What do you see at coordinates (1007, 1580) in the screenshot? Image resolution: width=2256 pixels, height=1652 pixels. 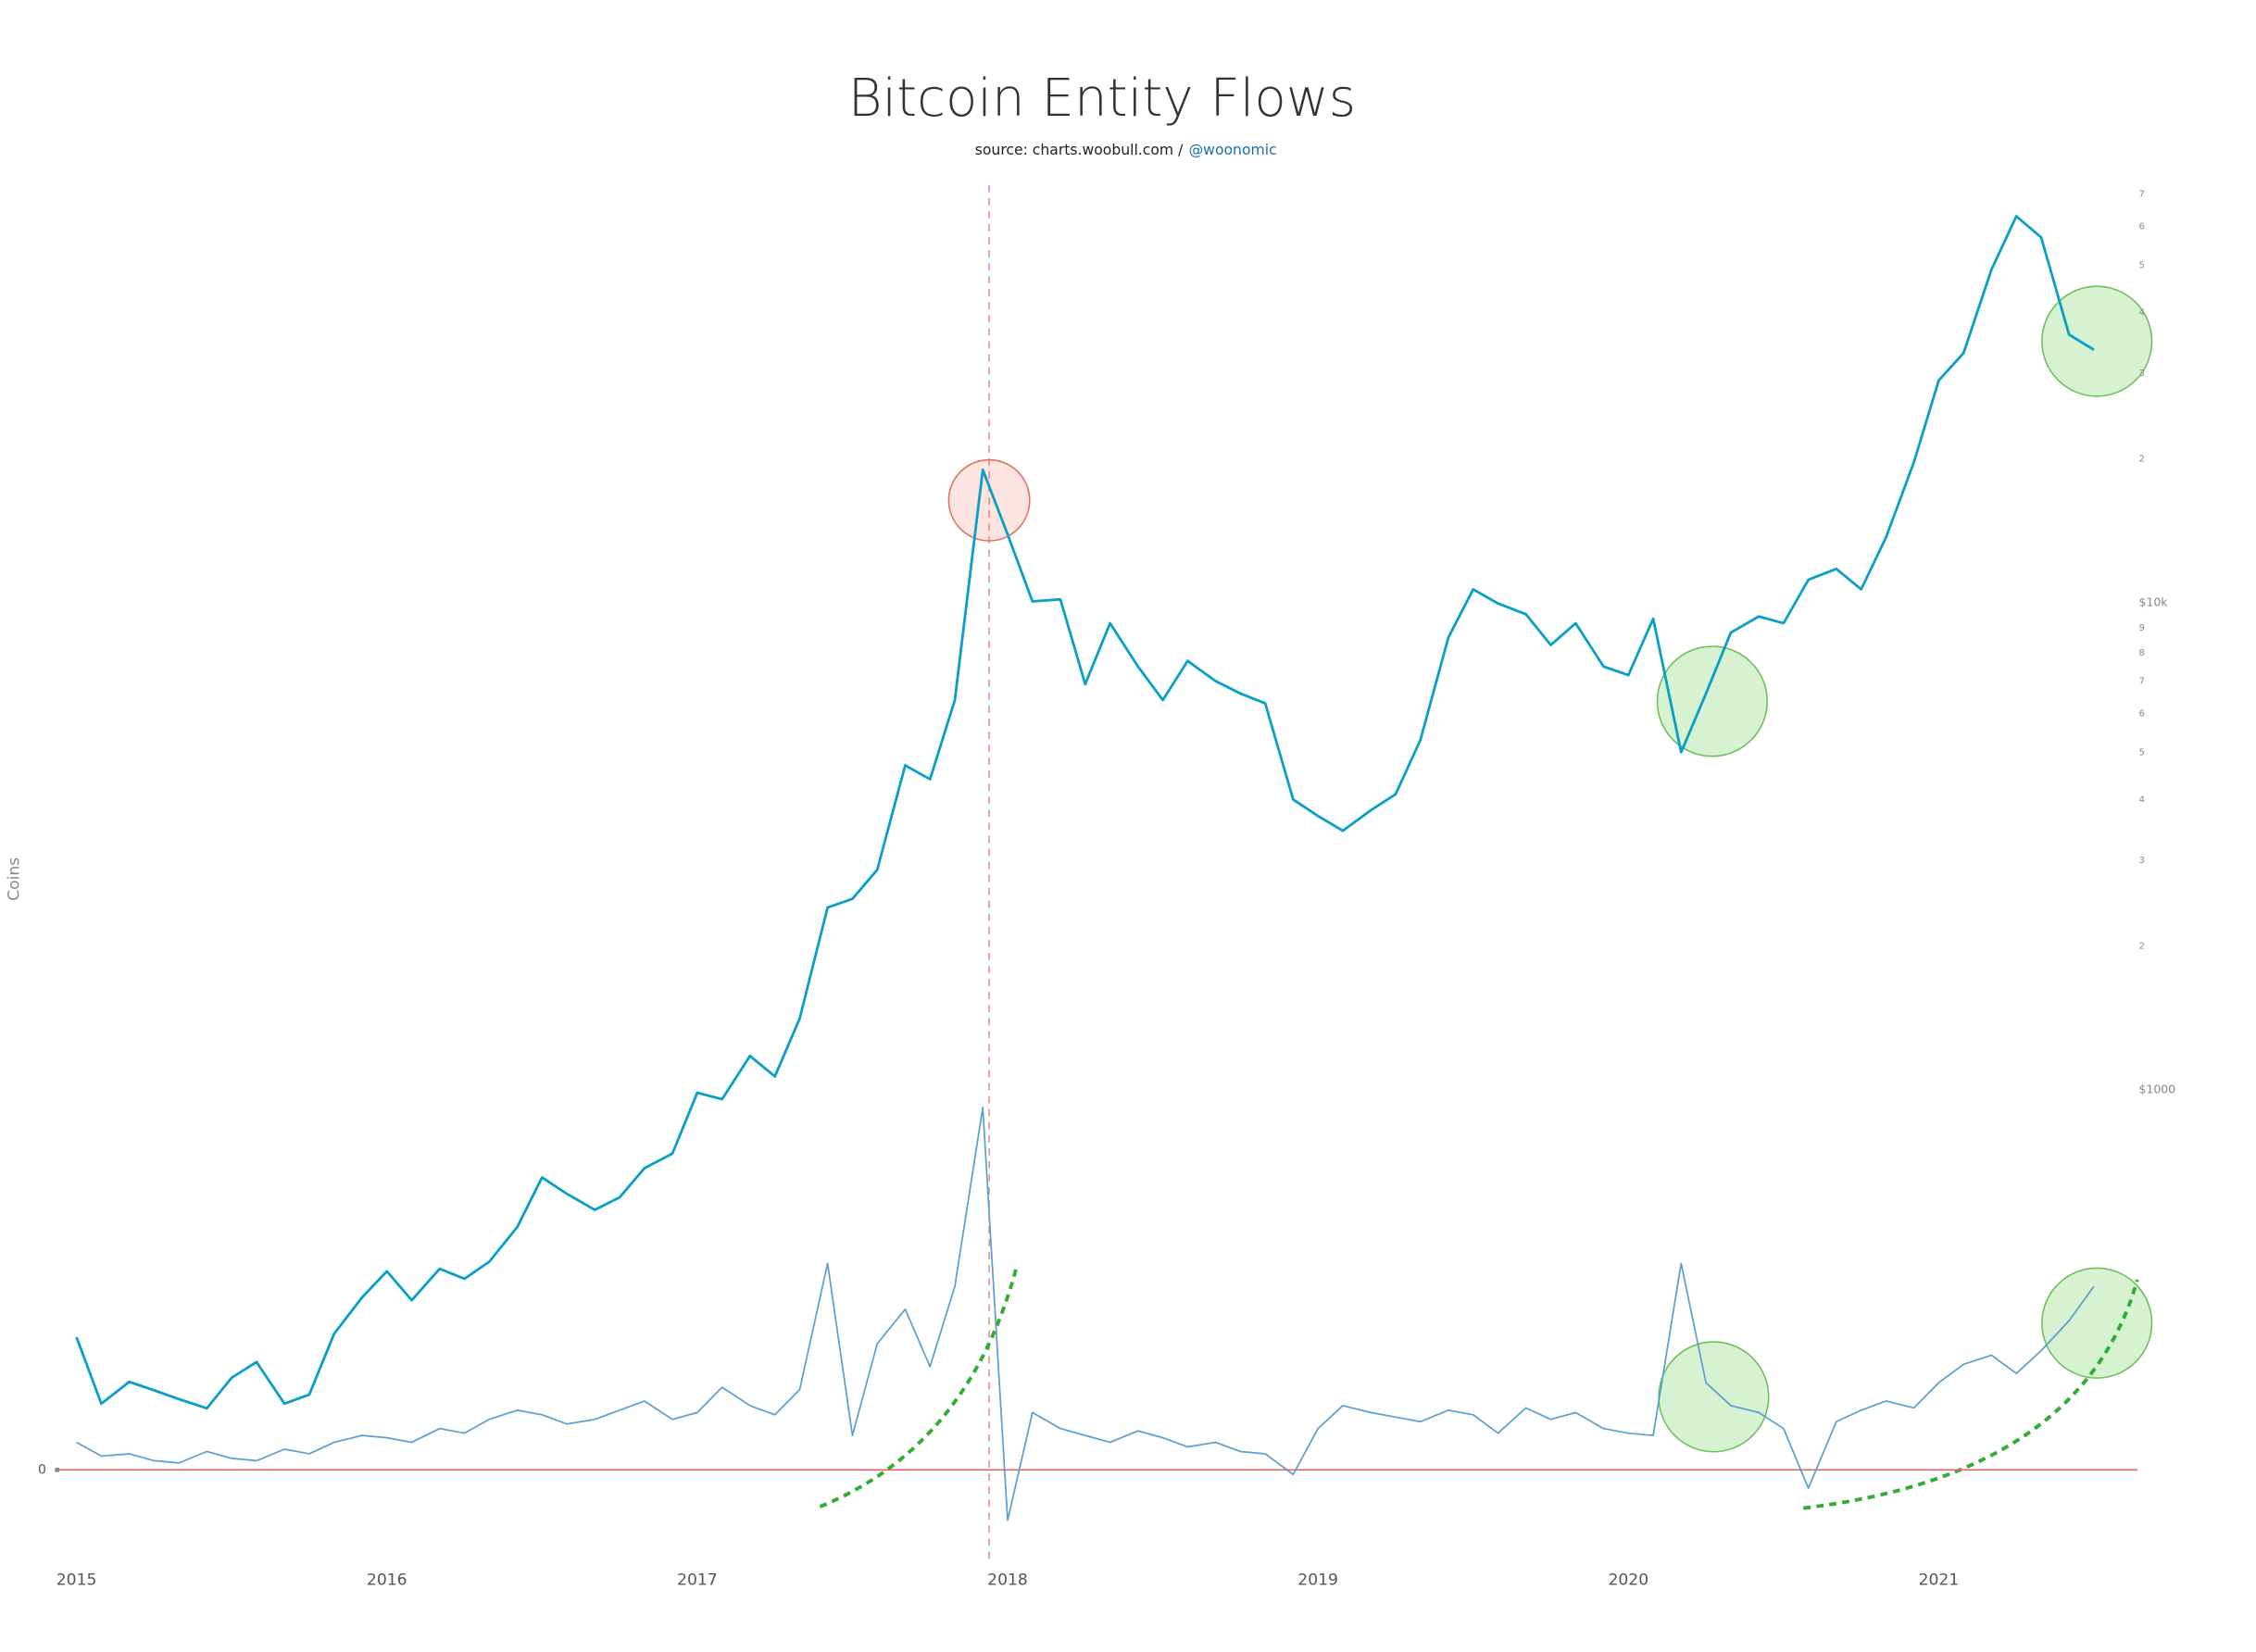 I see `x-tick-label: 2018` at bounding box center [1007, 1580].